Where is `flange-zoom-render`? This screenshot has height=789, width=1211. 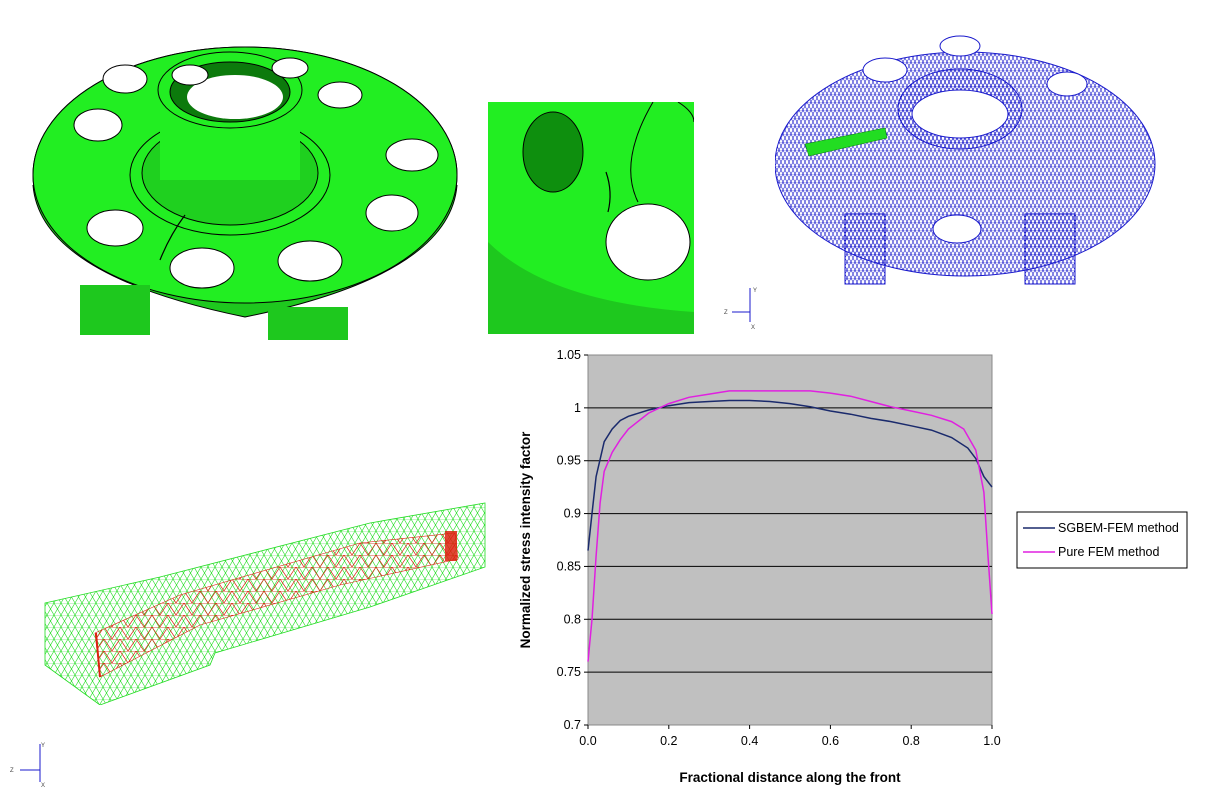 flange-zoom-render is located at coordinates (591, 218).